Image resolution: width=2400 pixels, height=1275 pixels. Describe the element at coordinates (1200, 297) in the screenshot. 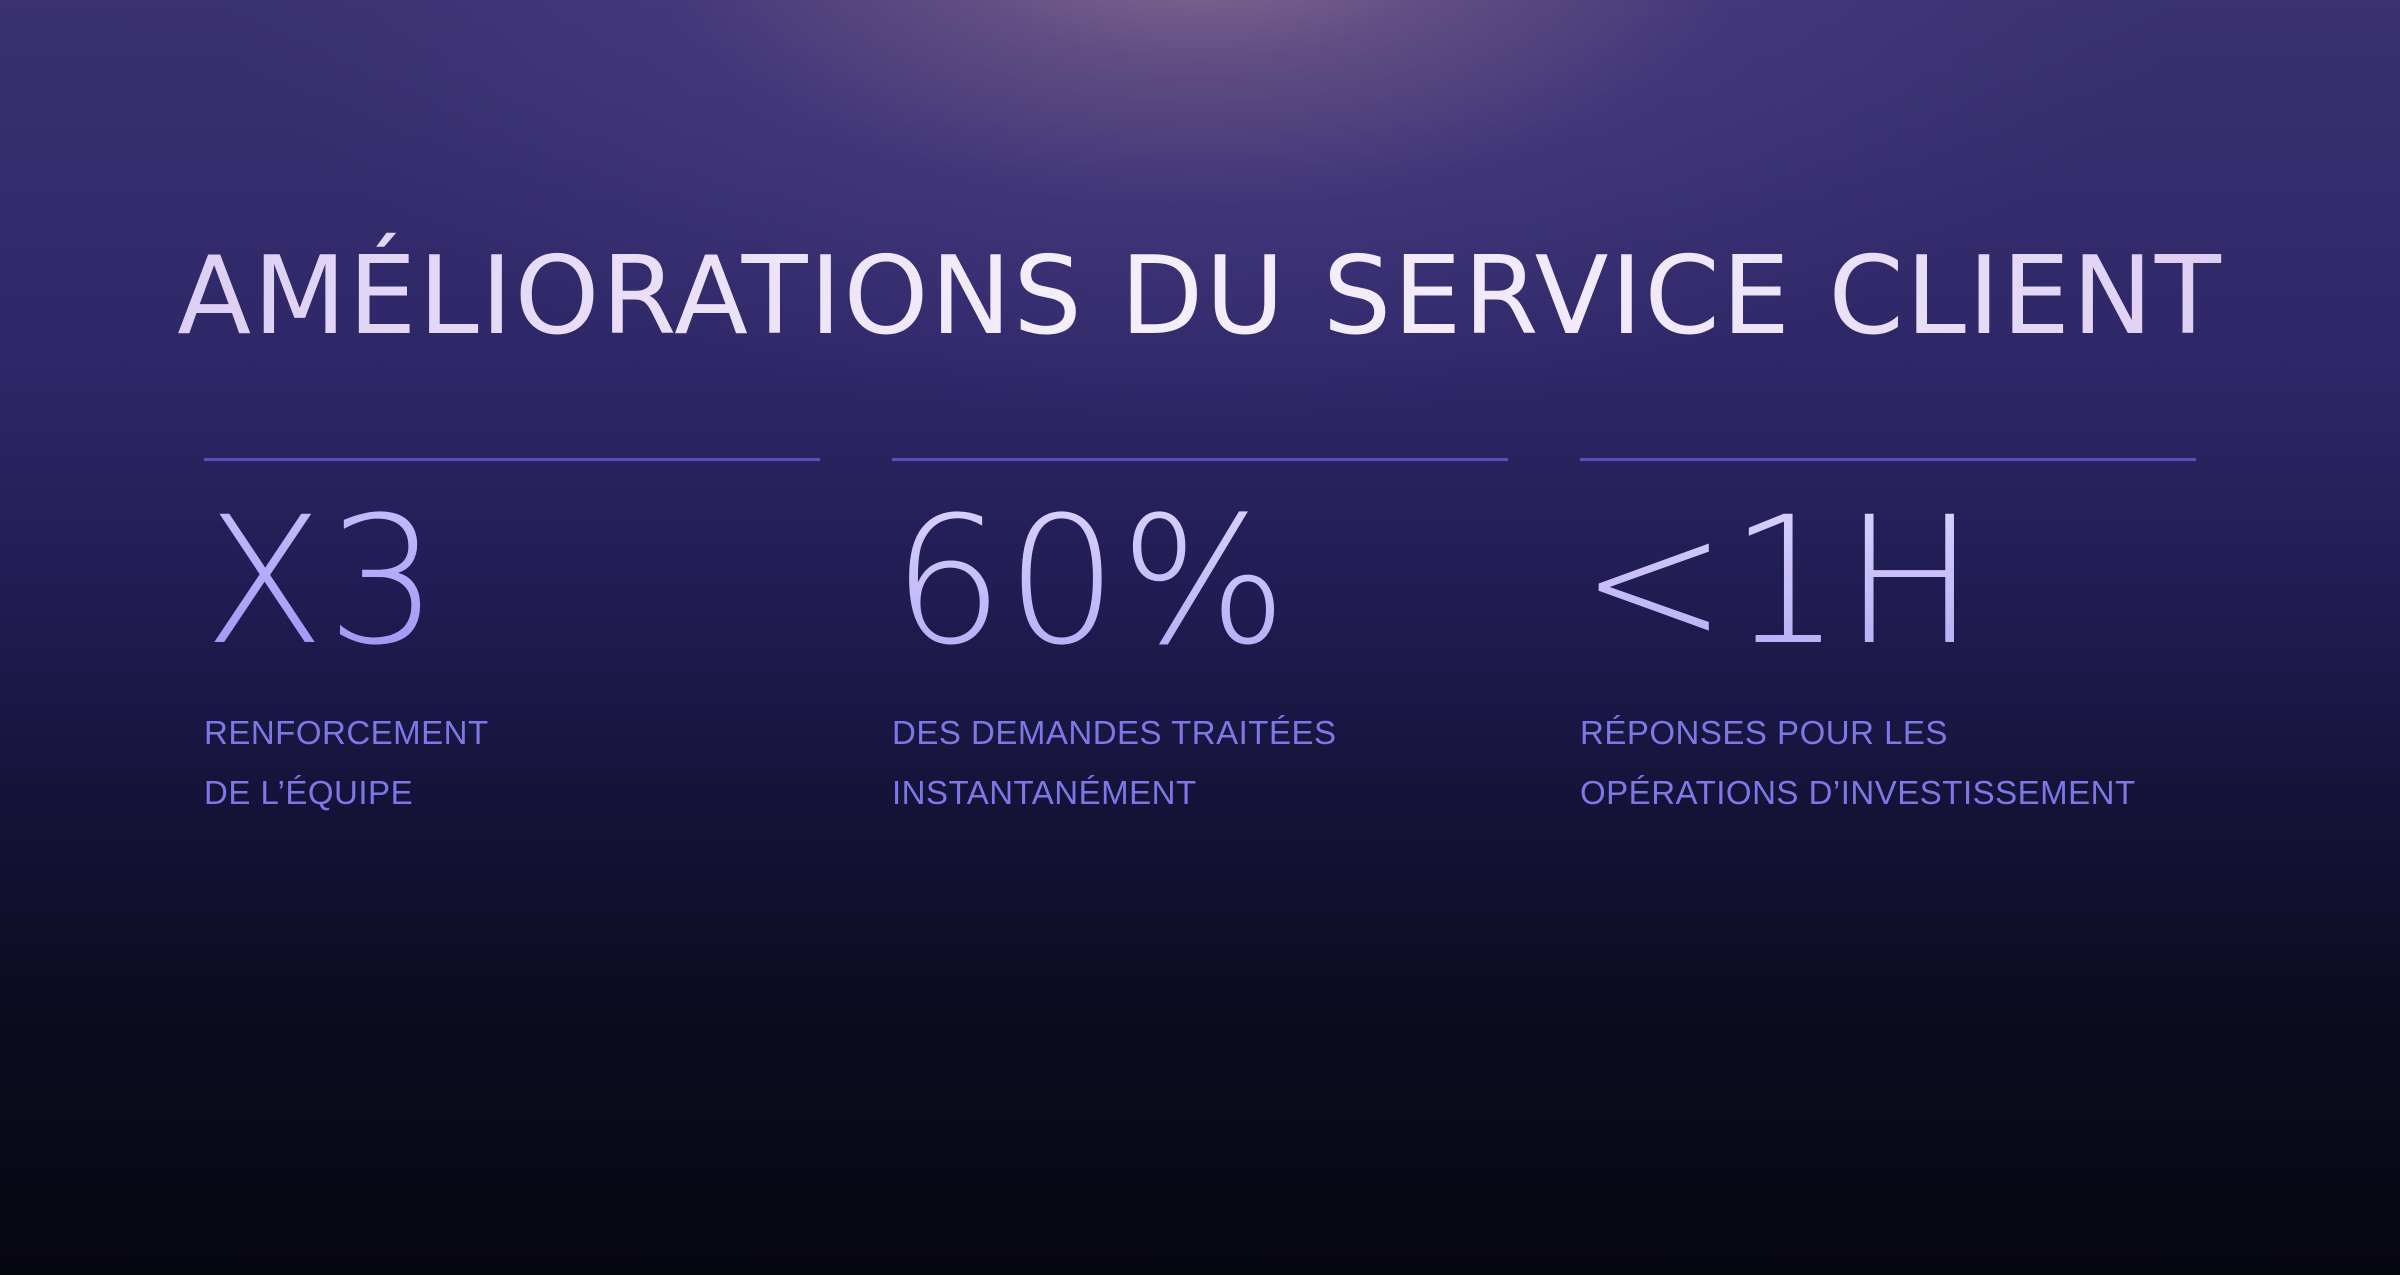

I see `slide-title: AMÉLIORATIONS DU SERVICE CLIENT` at that location.